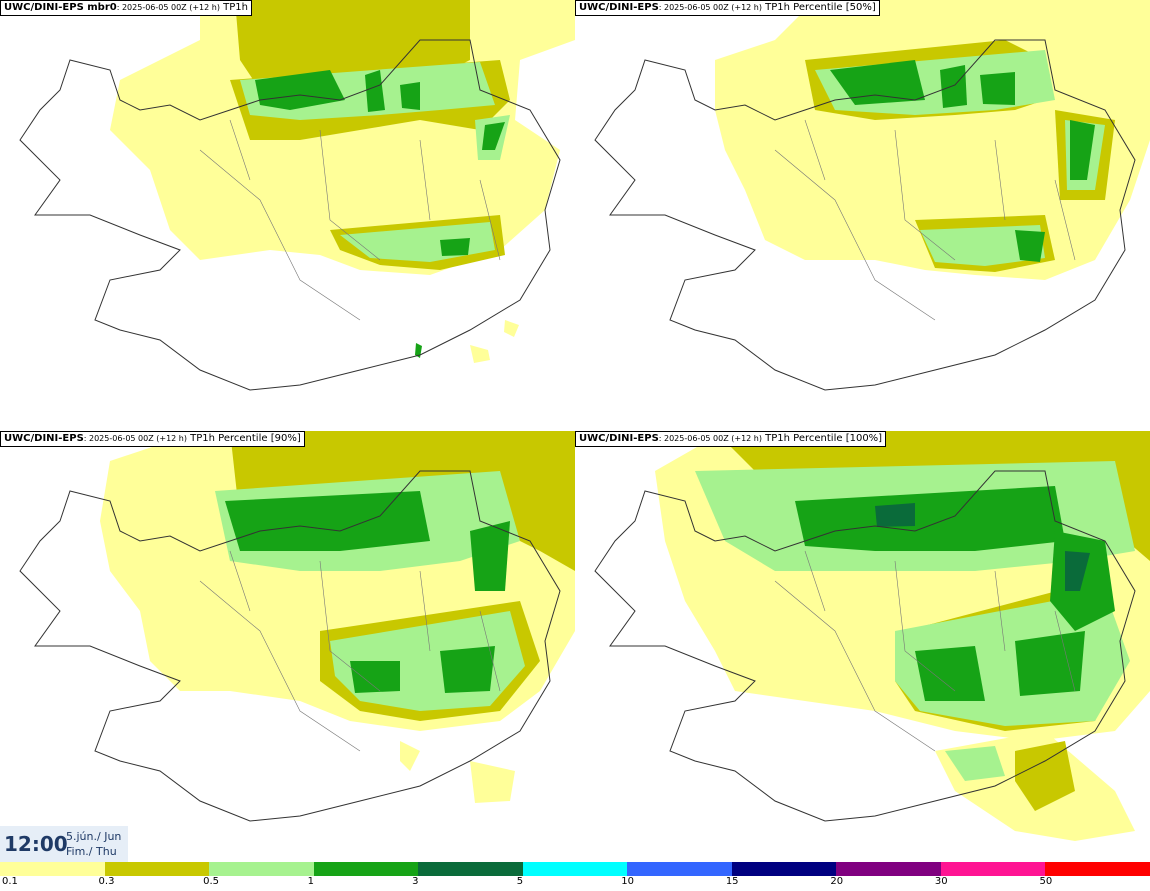 The height and width of the screenshot is (891, 1150). I want to click on field-label: TP1h Percentile [90%], so click(243, 438).